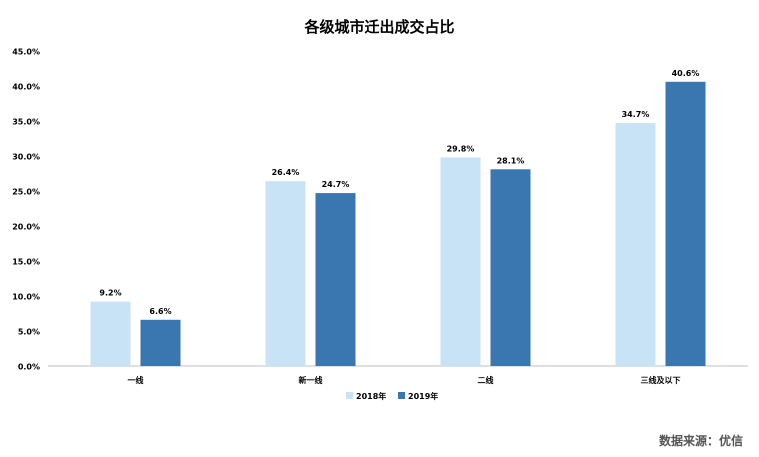 The width and height of the screenshot is (759, 457). Describe the element at coordinates (136, 380) in the screenshot. I see `x-tick-label: 一线` at that location.